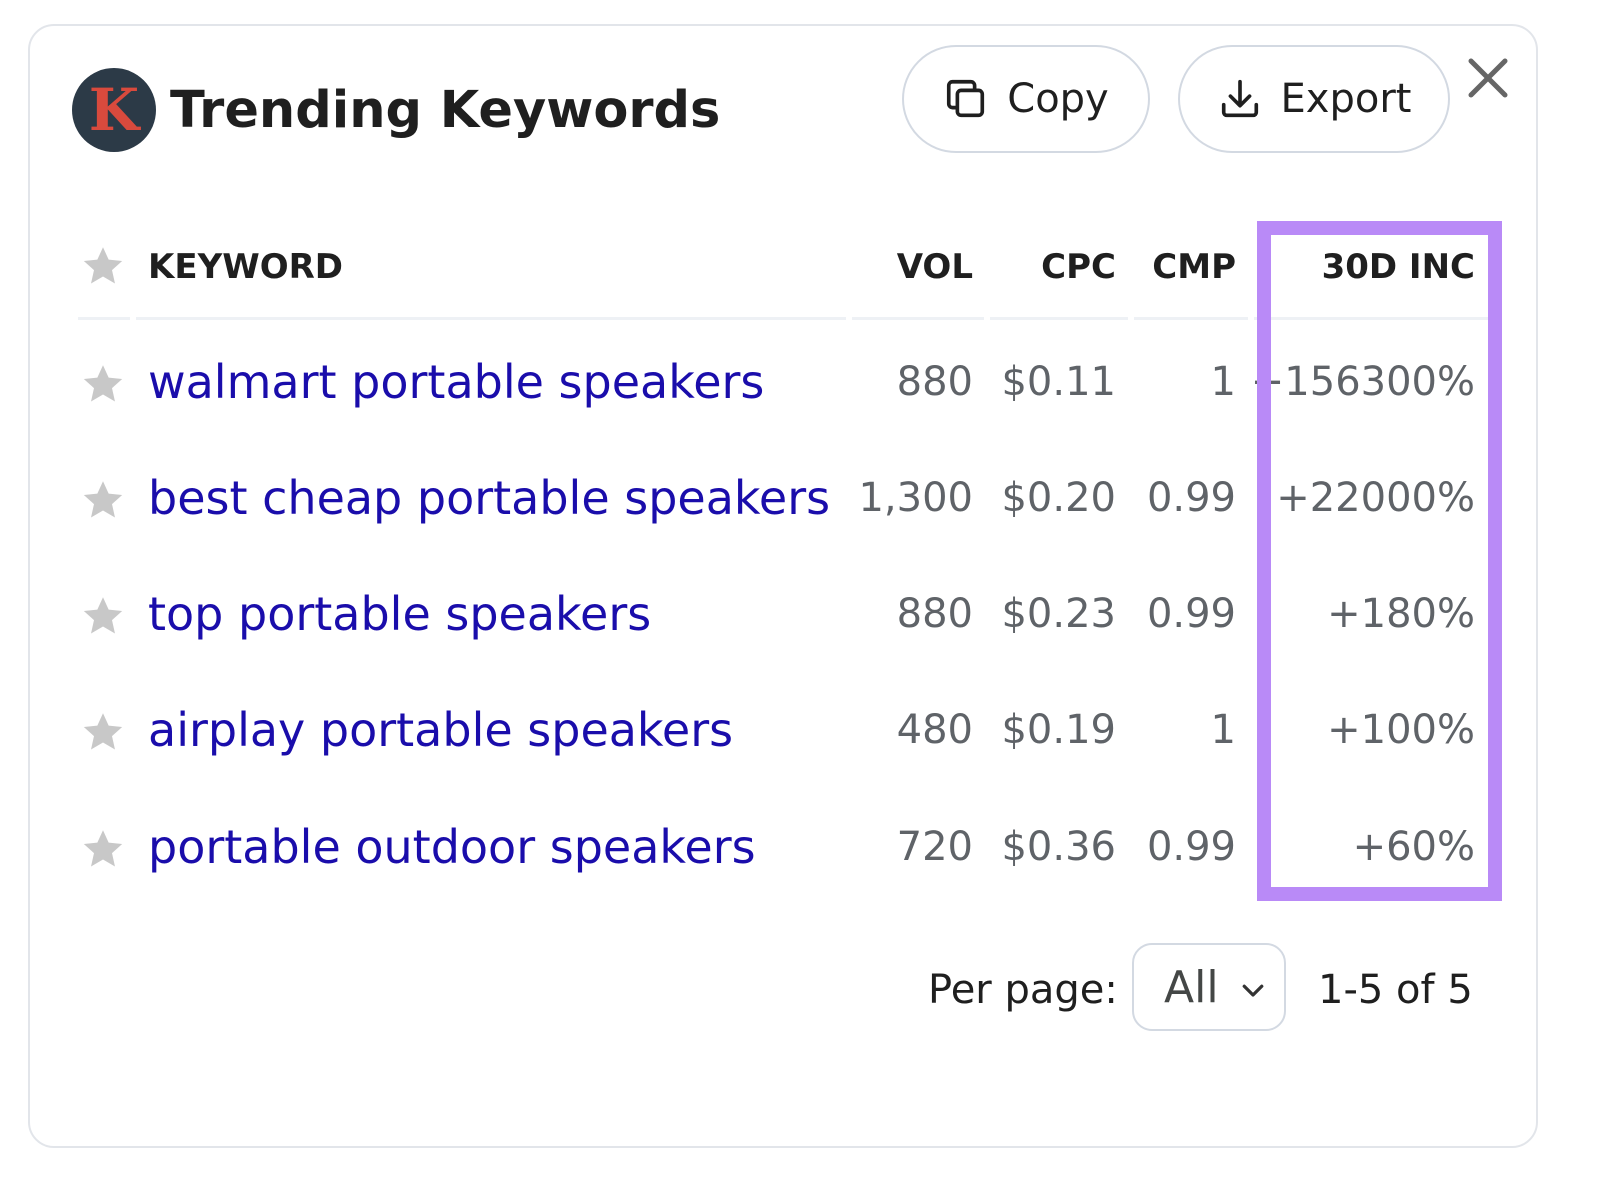 The height and width of the screenshot is (1201, 1600). Describe the element at coordinates (1078, 267) in the screenshot. I see `column-header-cpc: CPC` at that location.